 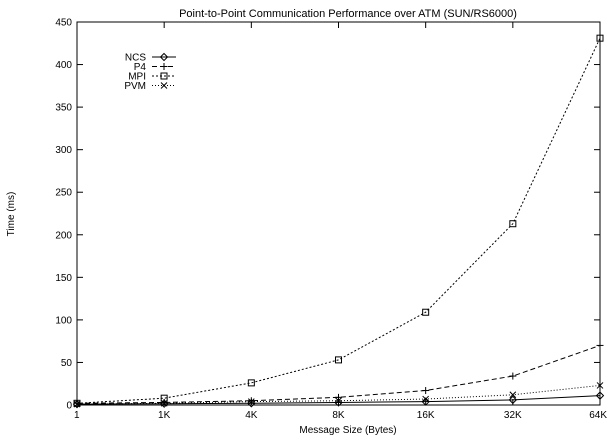 What do you see at coordinates (135, 58) in the screenshot?
I see `legend-label-ncs: NCS` at bounding box center [135, 58].